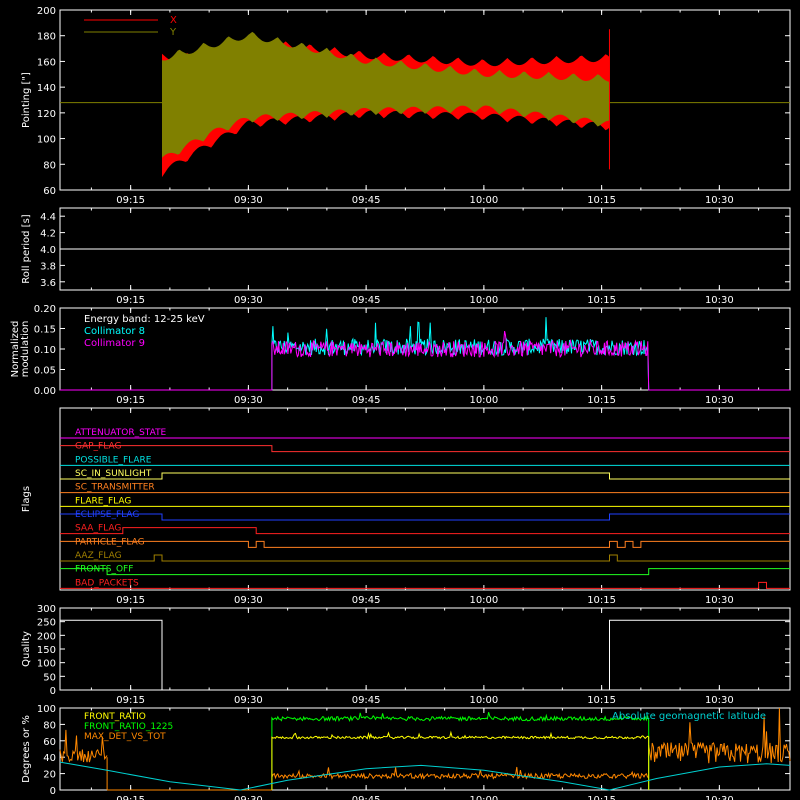 The width and height of the screenshot is (800, 800). What do you see at coordinates (45, 391) in the screenshot?
I see `y-tick-label: 0.00` at bounding box center [45, 391].